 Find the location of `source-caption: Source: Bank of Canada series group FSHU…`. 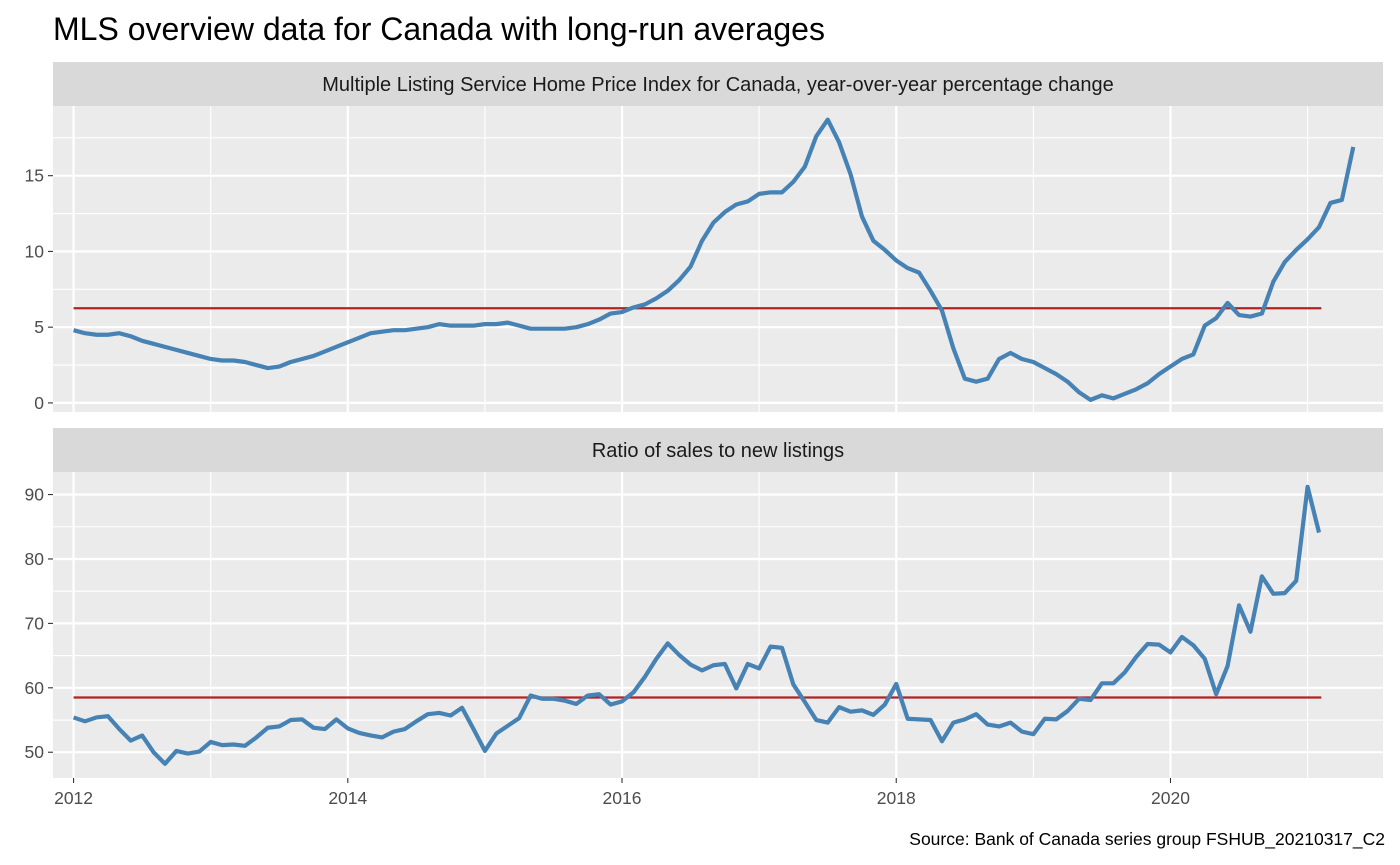

source-caption: Source: Bank of Canada series group FSHU… is located at coordinates (1147, 839).